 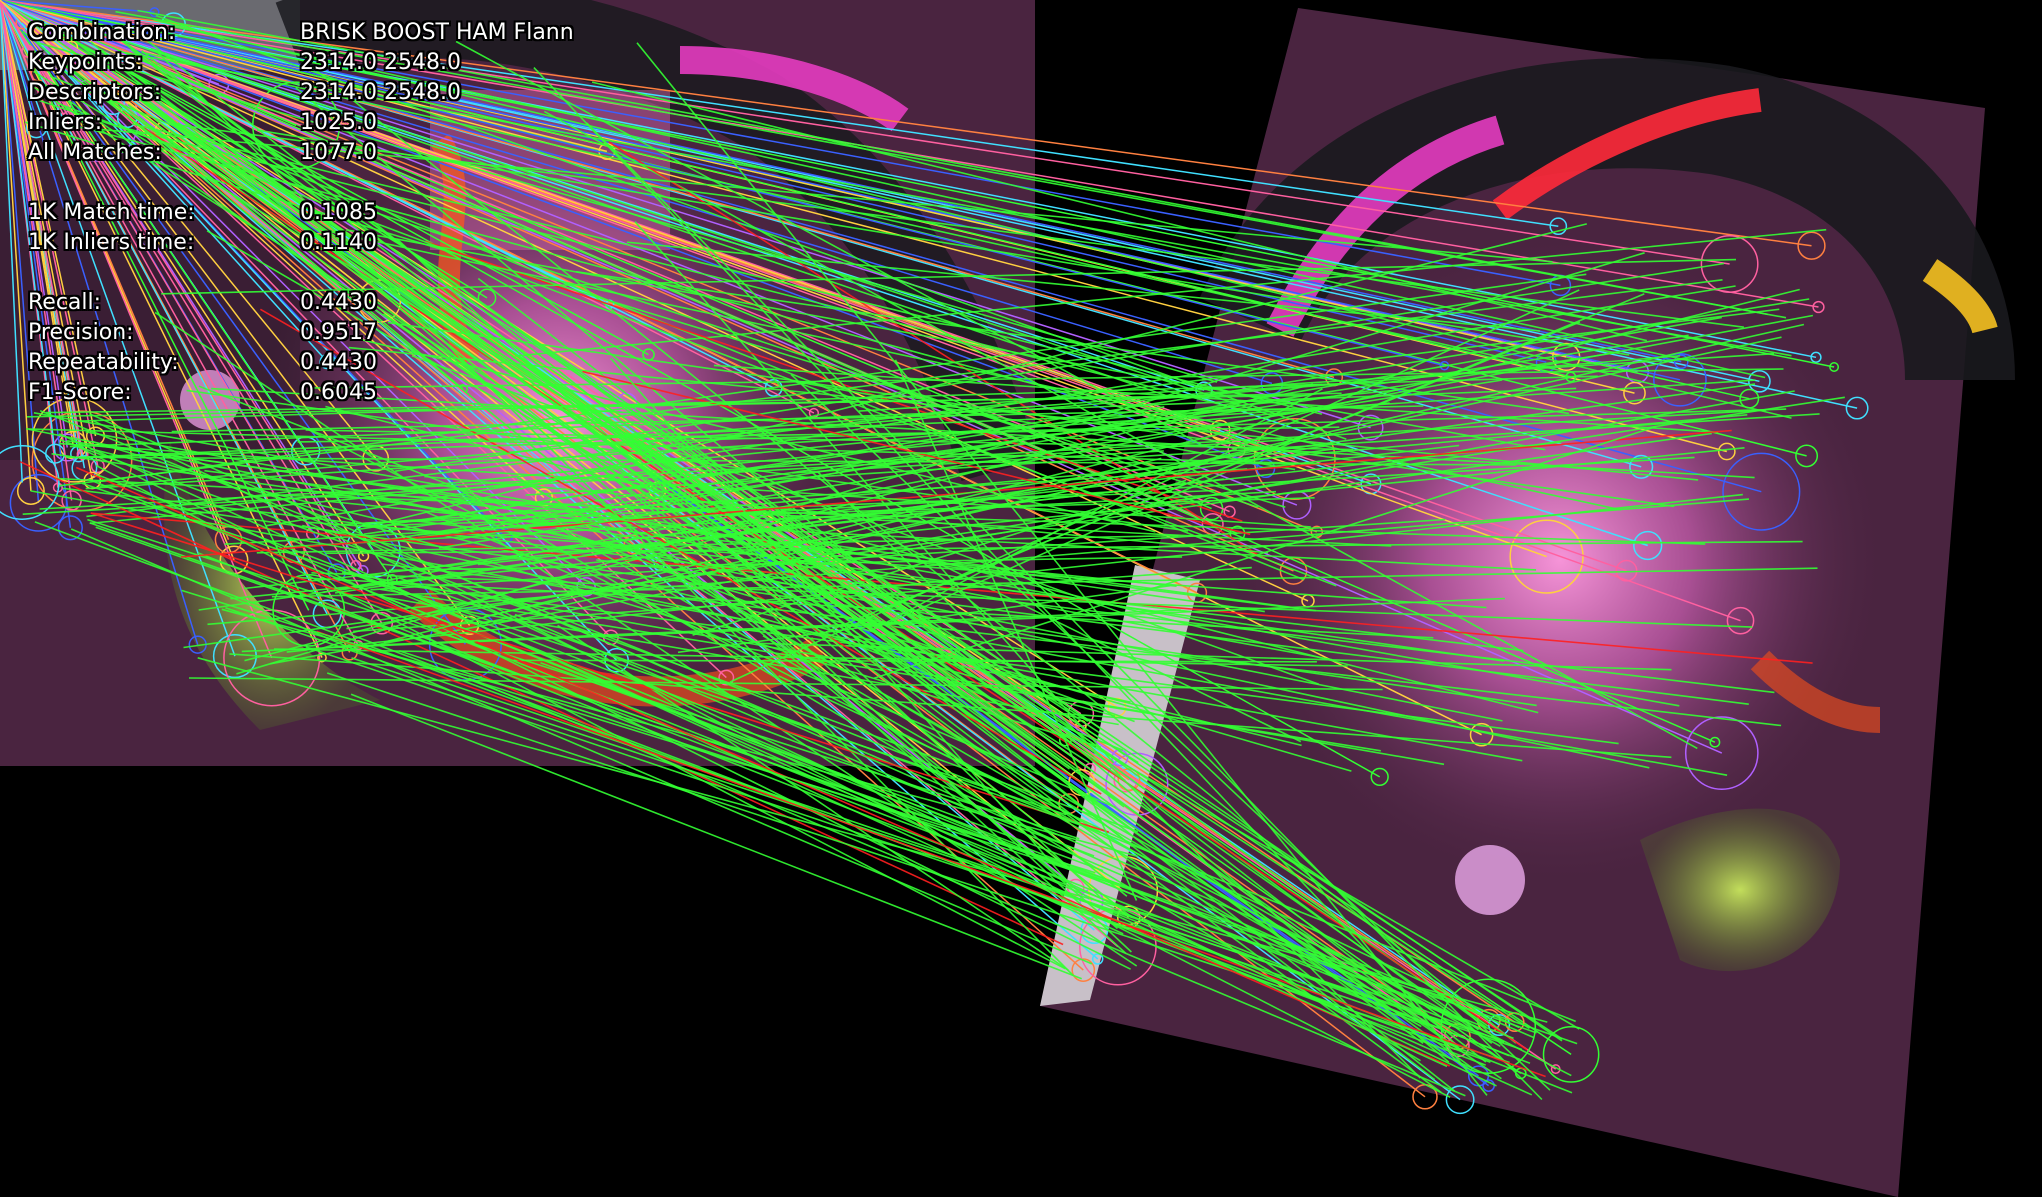 What do you see at coordinates (338, 152) in the screenshot?
I see `all-matches-value: 1077.0` at bounding box center [338, 152].